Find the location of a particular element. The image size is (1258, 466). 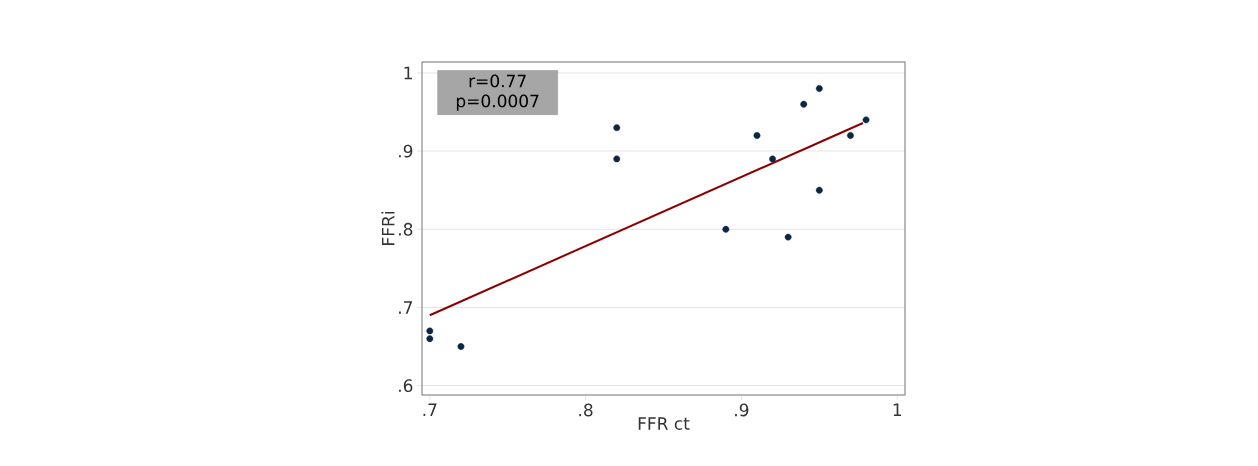

x-tick-label: .7 is located at coordinates (430, 409).